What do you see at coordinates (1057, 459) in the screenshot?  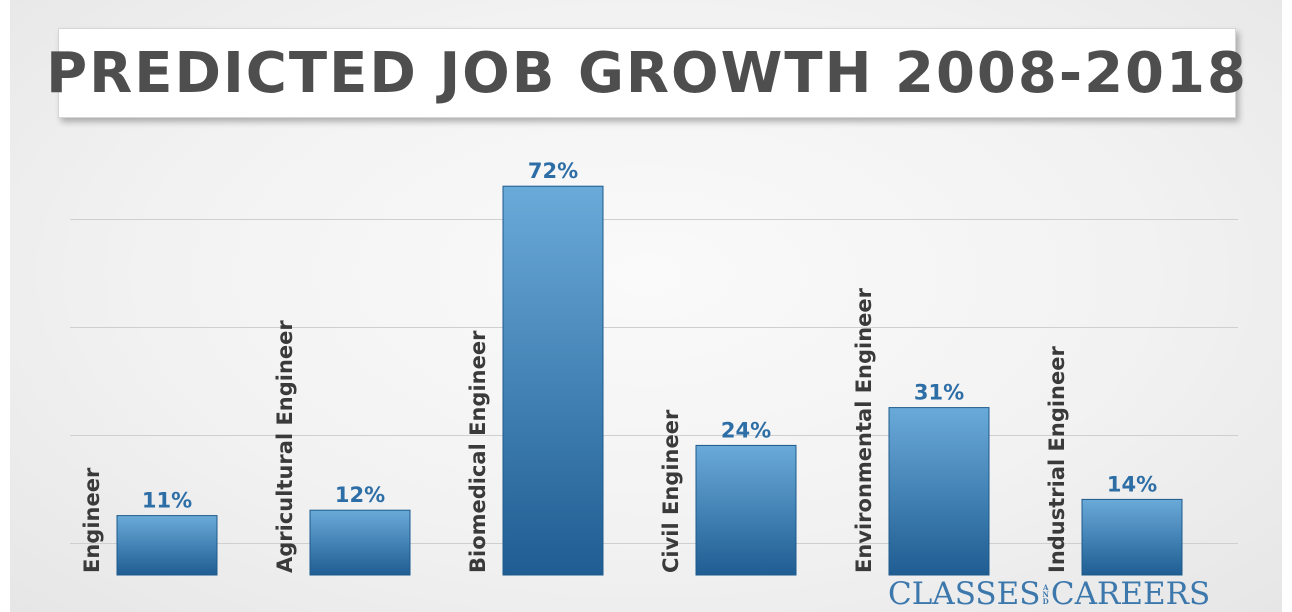 I see `category-label: Industrial Engineer` at bounding box center [1057, 459].